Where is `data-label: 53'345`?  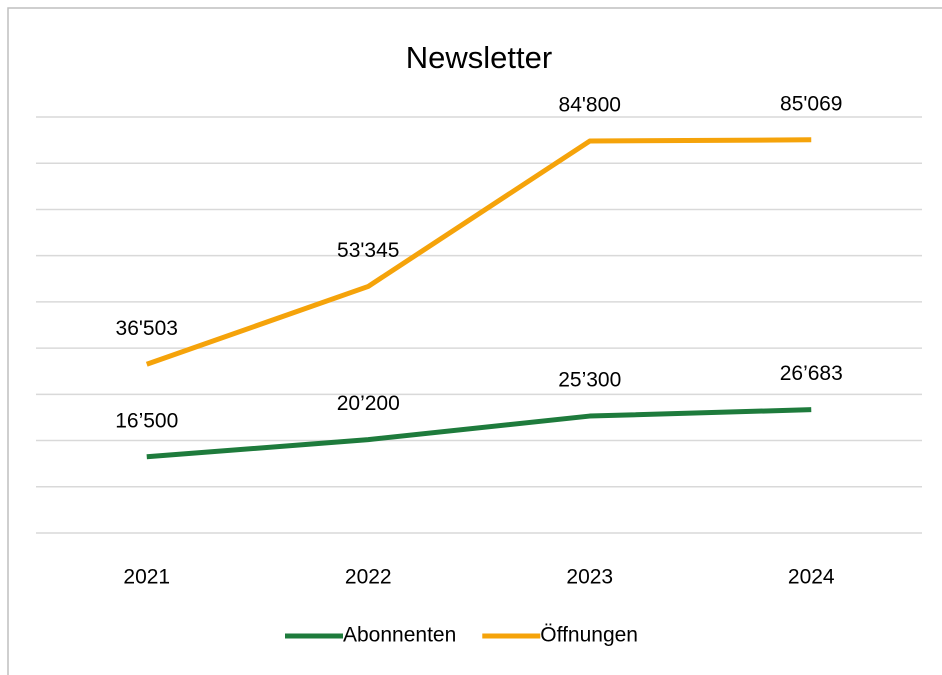 data-label: 53'345 is located at coordinates (368, 250).